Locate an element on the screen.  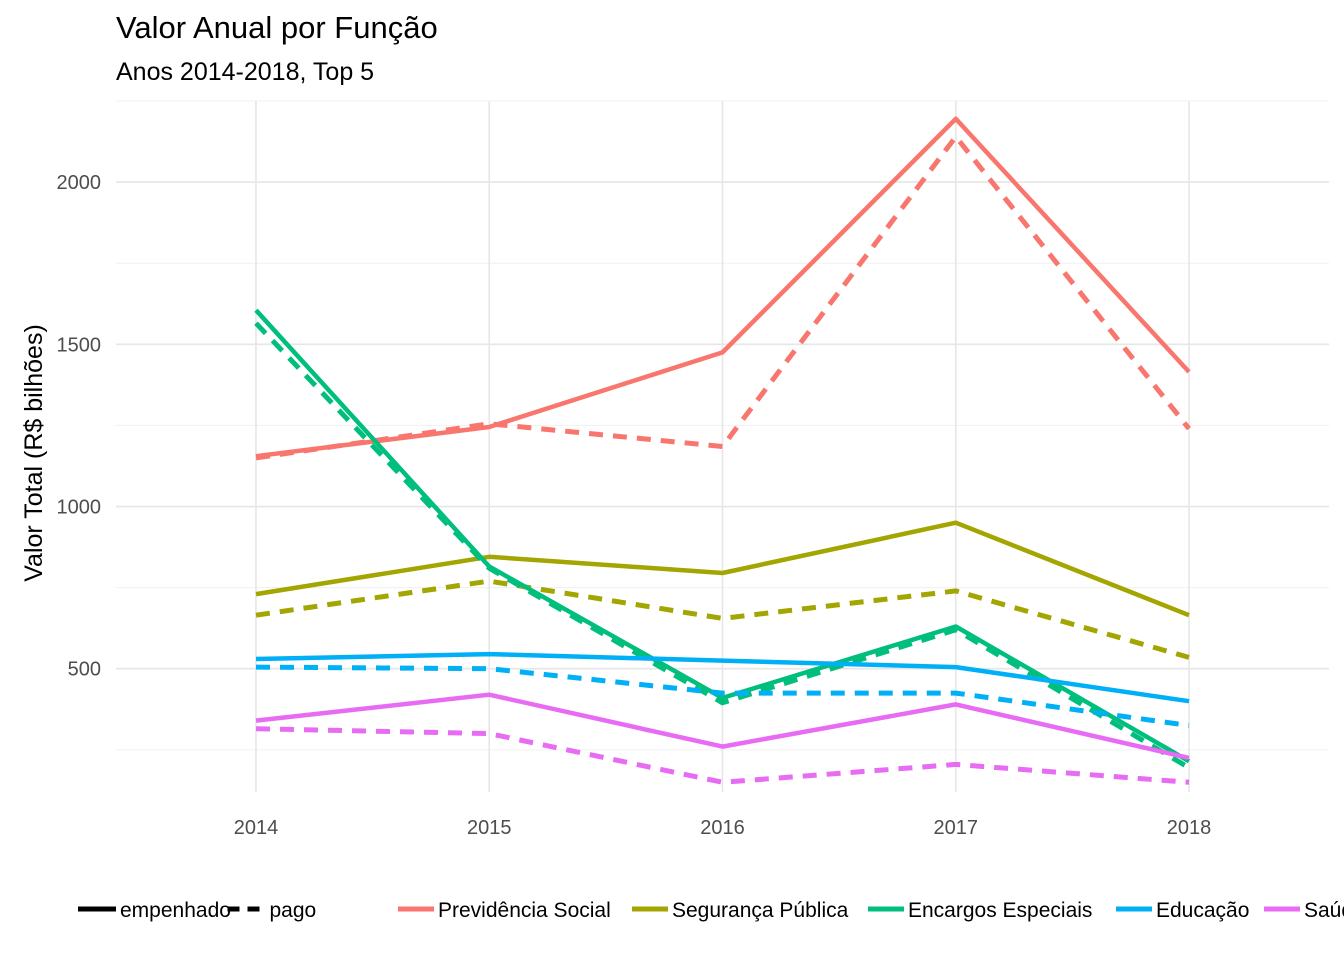
series-line-seguranca-publica-pago is located at coordinates (722, 619).